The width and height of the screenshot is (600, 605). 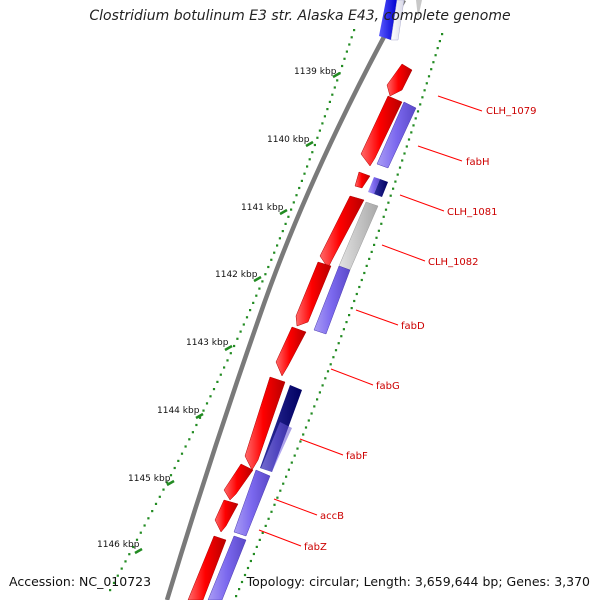 What do you see at coordinates (276, 447) in the screenshot?
I see `gene-block-fabf-rev` at bounding box center [276, 447].